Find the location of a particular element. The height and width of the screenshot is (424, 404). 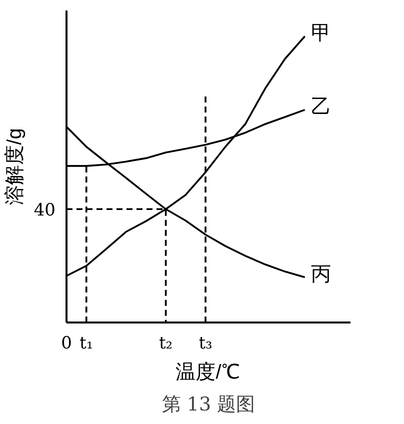

series-label: 丙 is located at coordinates (320, 273).